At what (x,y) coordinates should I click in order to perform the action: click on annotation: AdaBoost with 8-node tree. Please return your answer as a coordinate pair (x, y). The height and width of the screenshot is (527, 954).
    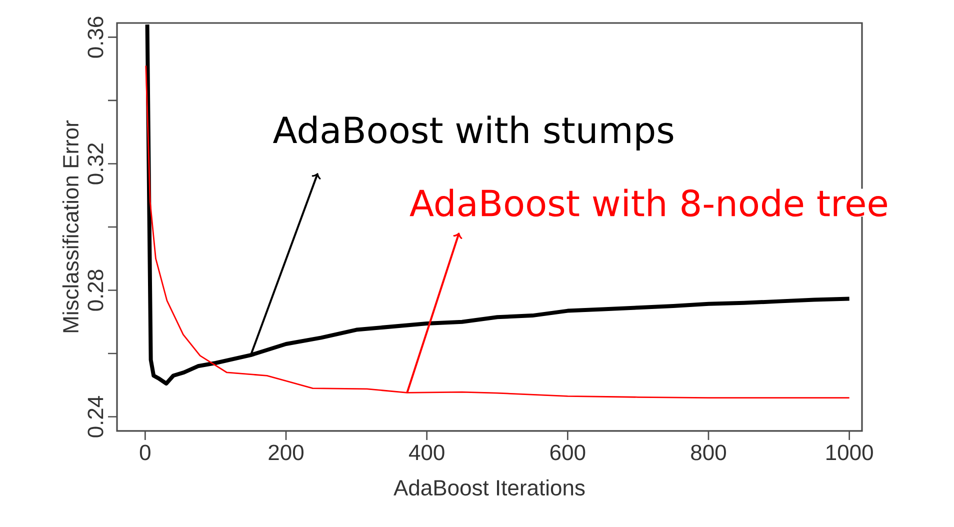
    Looking at the image, I should click on (648, 202).